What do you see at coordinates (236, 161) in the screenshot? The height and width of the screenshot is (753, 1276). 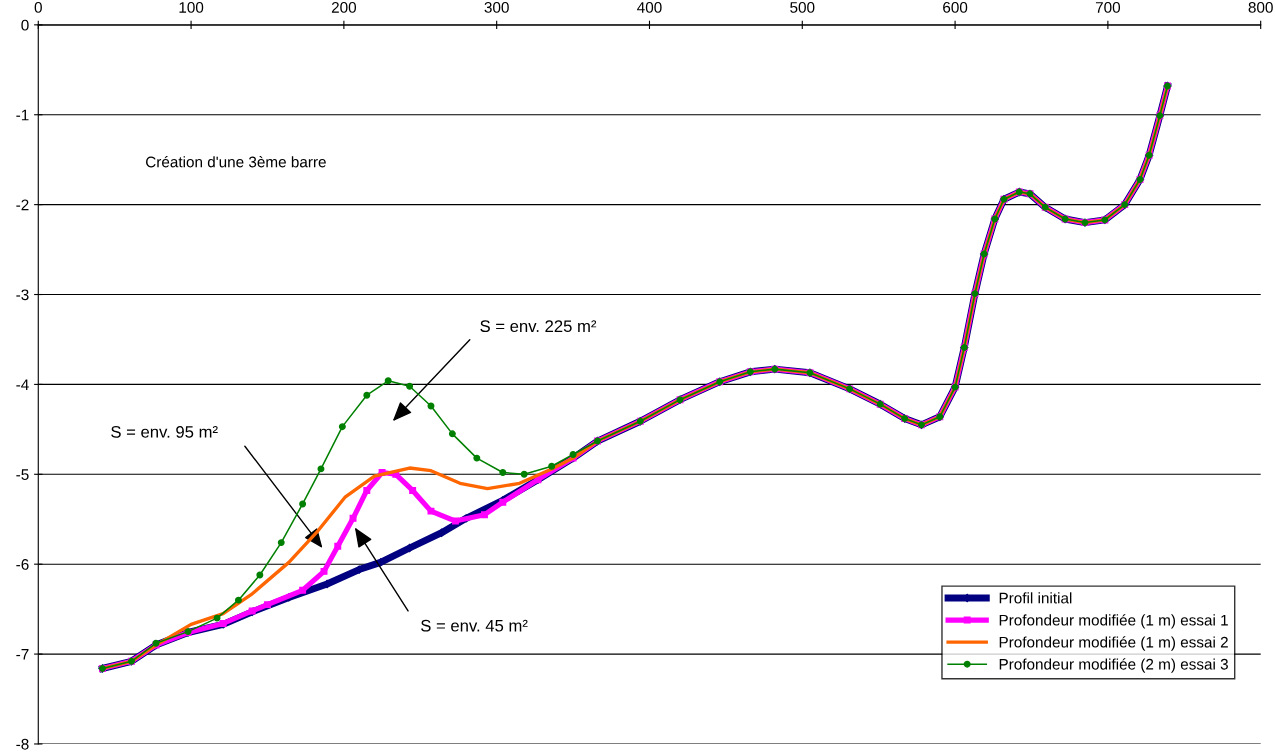 I see `annotation: Création d'une 3ème barre` at bounding box center [236, 161].